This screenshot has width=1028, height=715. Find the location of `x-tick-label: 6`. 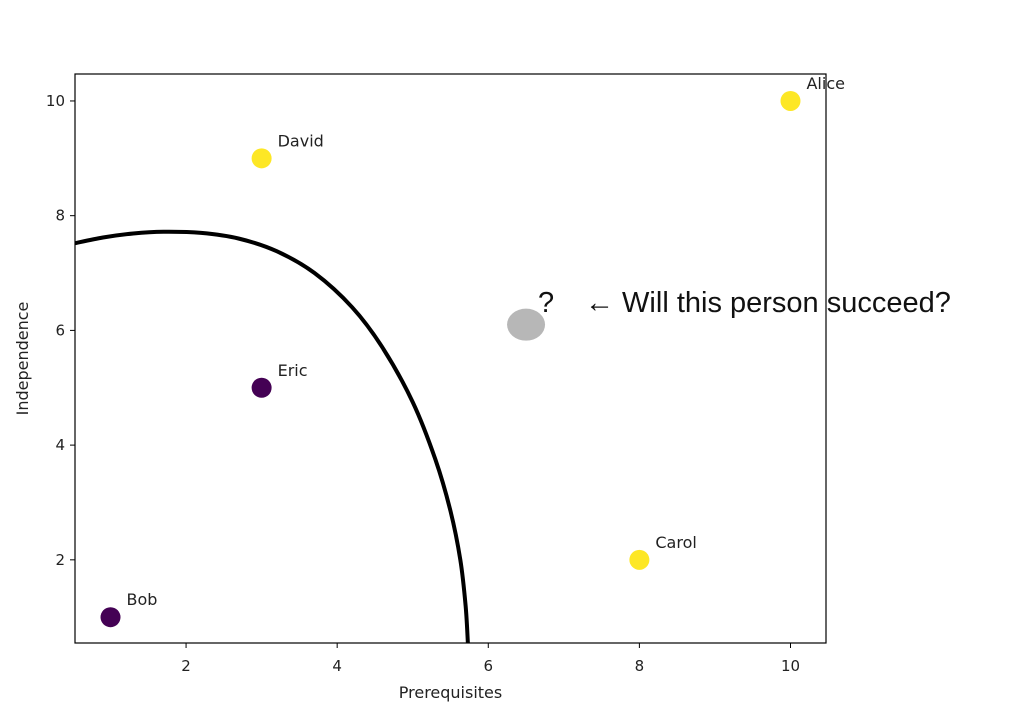

x-tick-label: 6 is located at coordinates (489, 666).